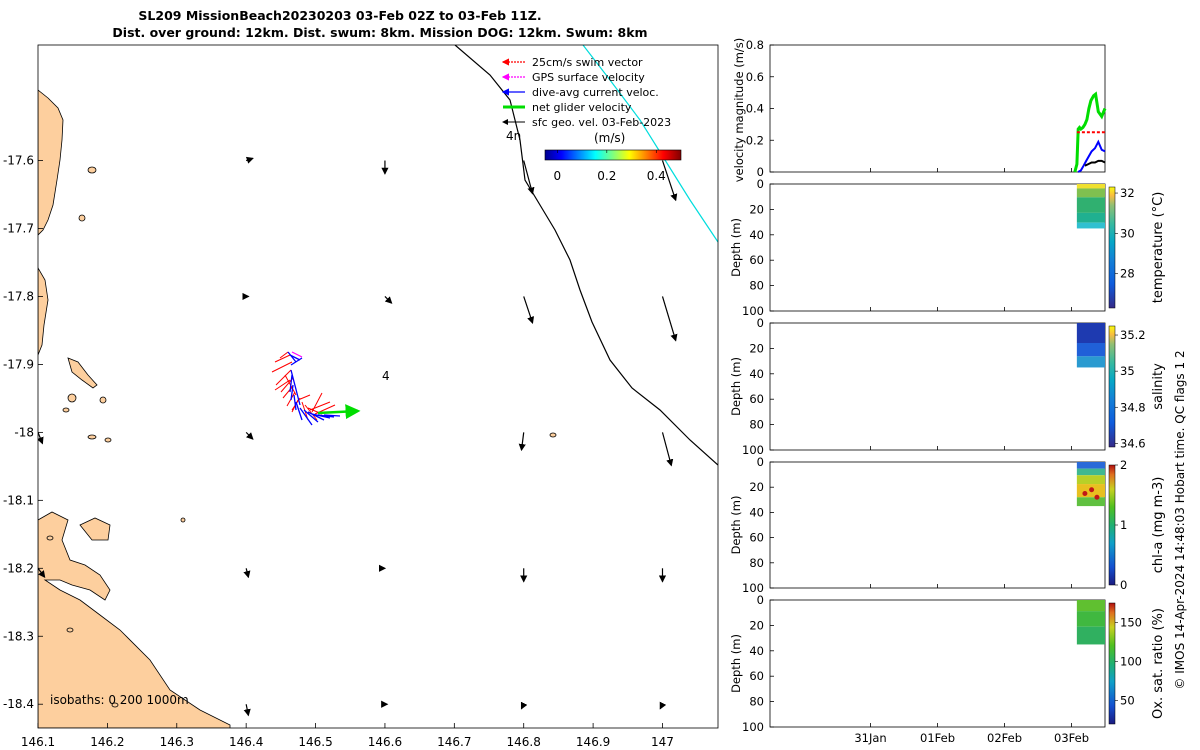  Describe the element at coordinates (736, 525) in the screenshot. I see `chla-depth-label: Depth (m)` at that location.